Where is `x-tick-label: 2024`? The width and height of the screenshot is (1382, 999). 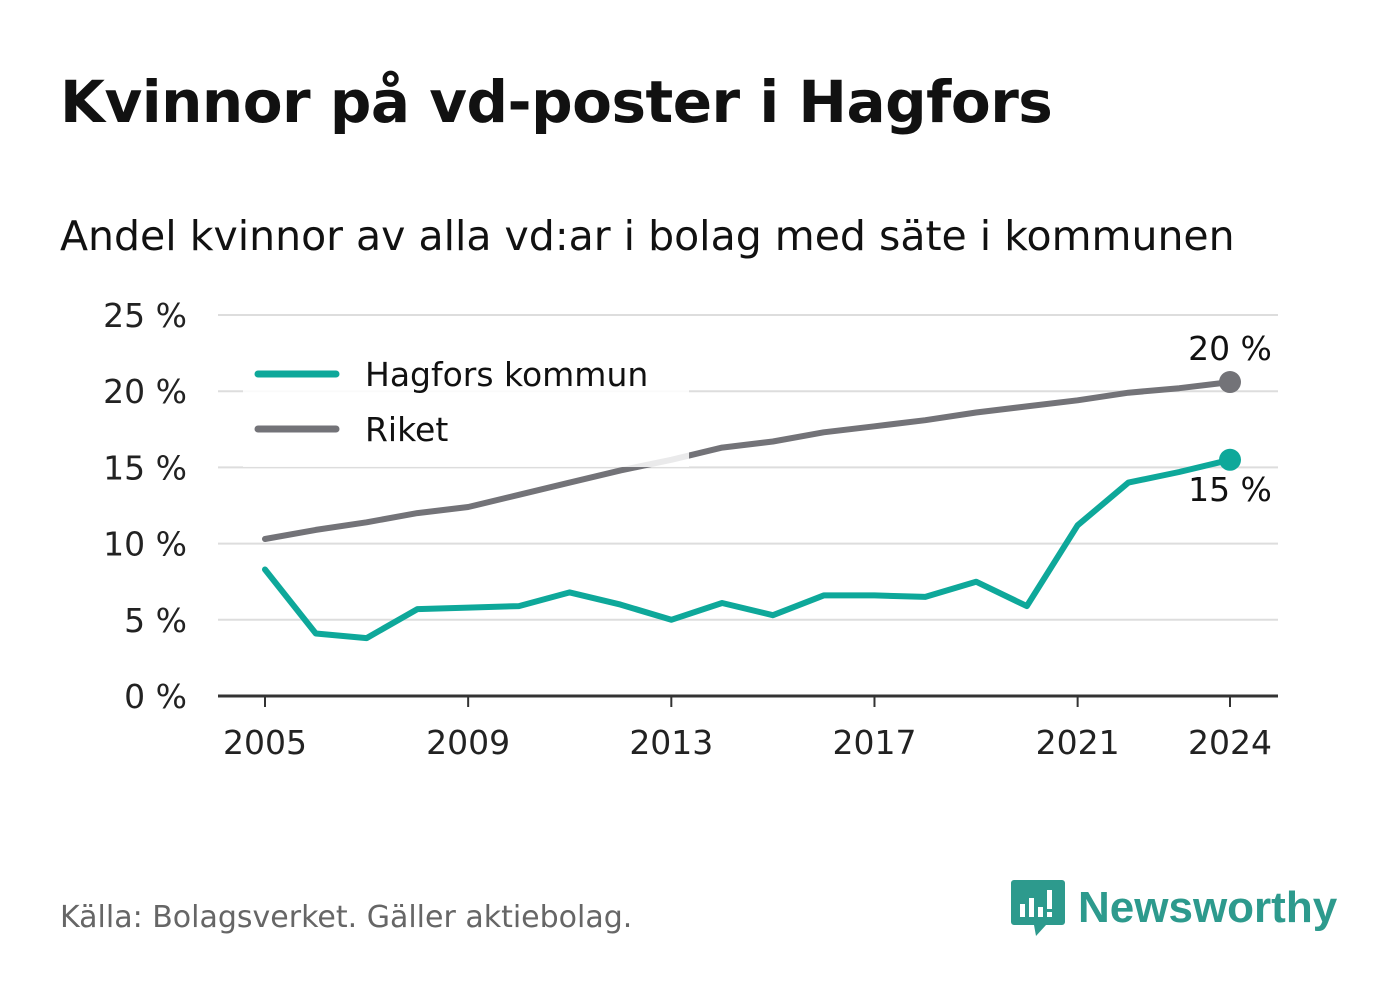
x-tick-label: 2024 is located at coordinates (1230, 742).